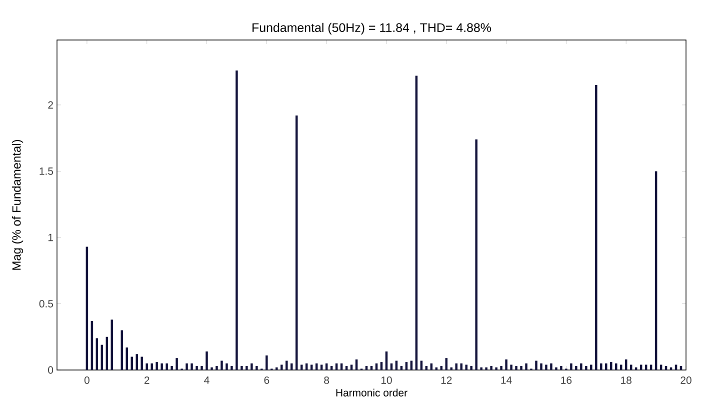  I want to click on y-axis-title: Mag (% of Fundamental), so click(18, 205).